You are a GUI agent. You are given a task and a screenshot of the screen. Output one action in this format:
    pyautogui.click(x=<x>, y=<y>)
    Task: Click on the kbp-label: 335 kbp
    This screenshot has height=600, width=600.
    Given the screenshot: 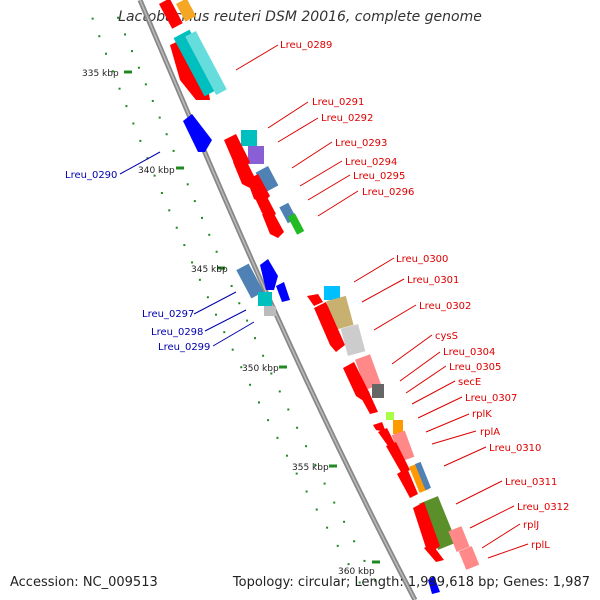 What is the action you would take?
    pyautogui.click(x=100, y=74)
    